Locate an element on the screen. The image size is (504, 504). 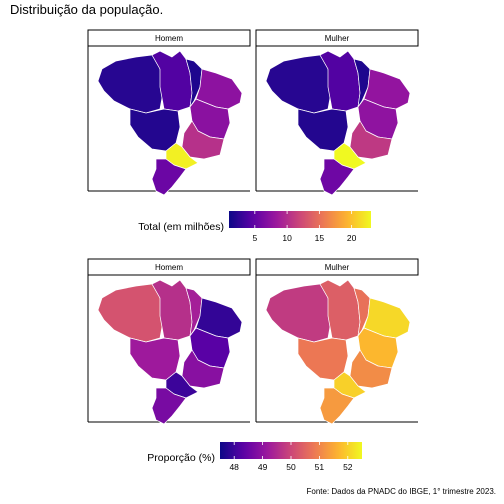
legend-tick-label: 5 is located at coordinates (254, 238).